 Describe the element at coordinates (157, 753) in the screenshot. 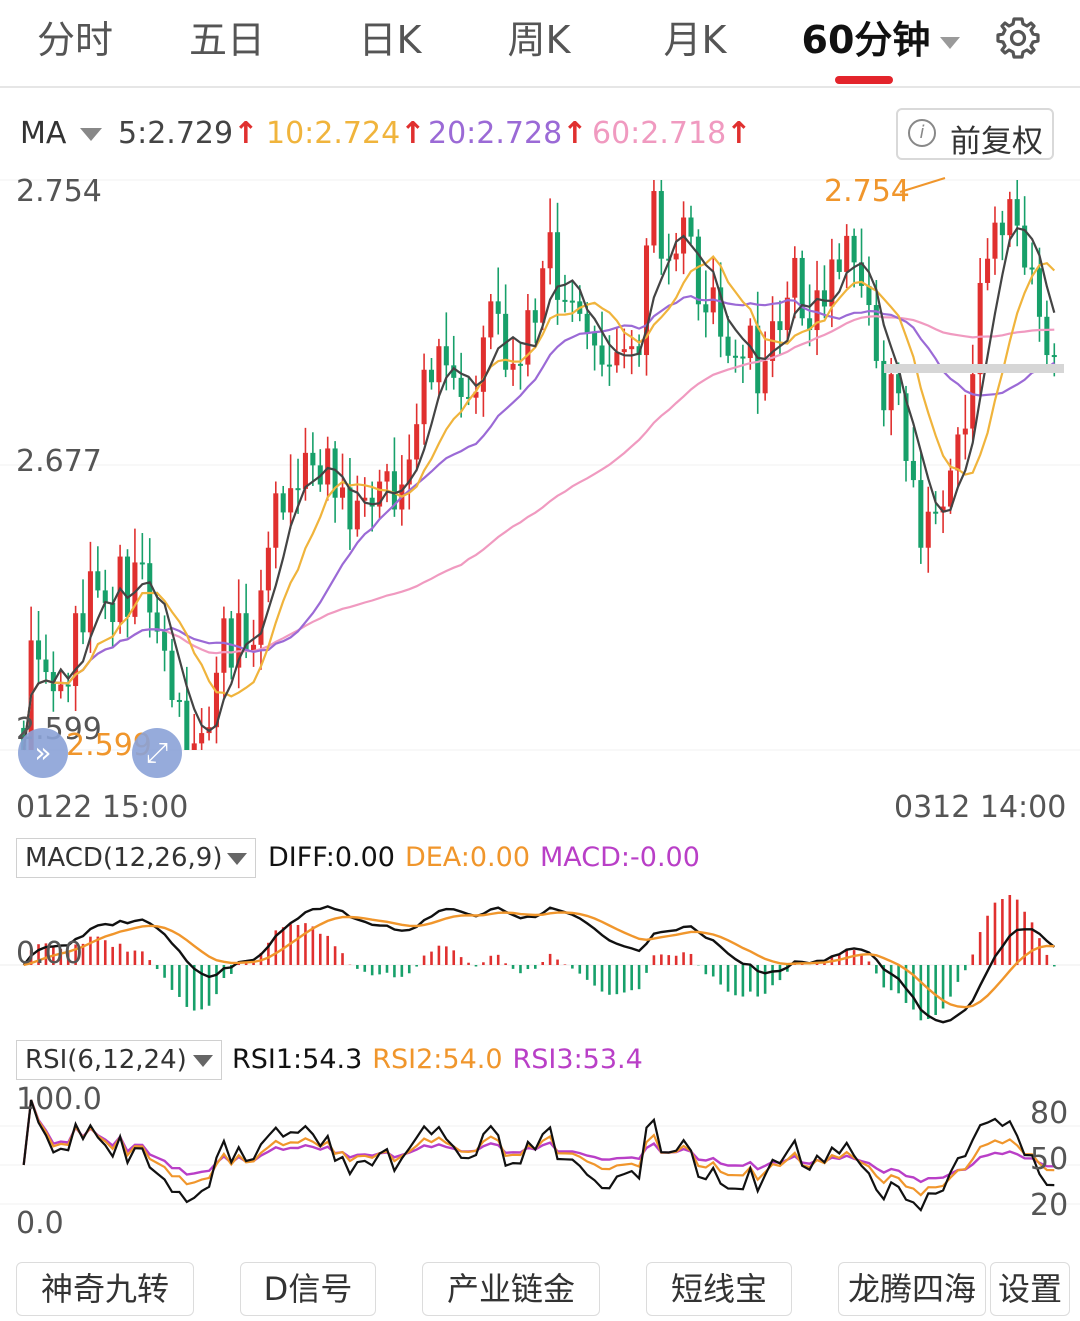

I see `fullscreen-icon: ⤢` at that location.